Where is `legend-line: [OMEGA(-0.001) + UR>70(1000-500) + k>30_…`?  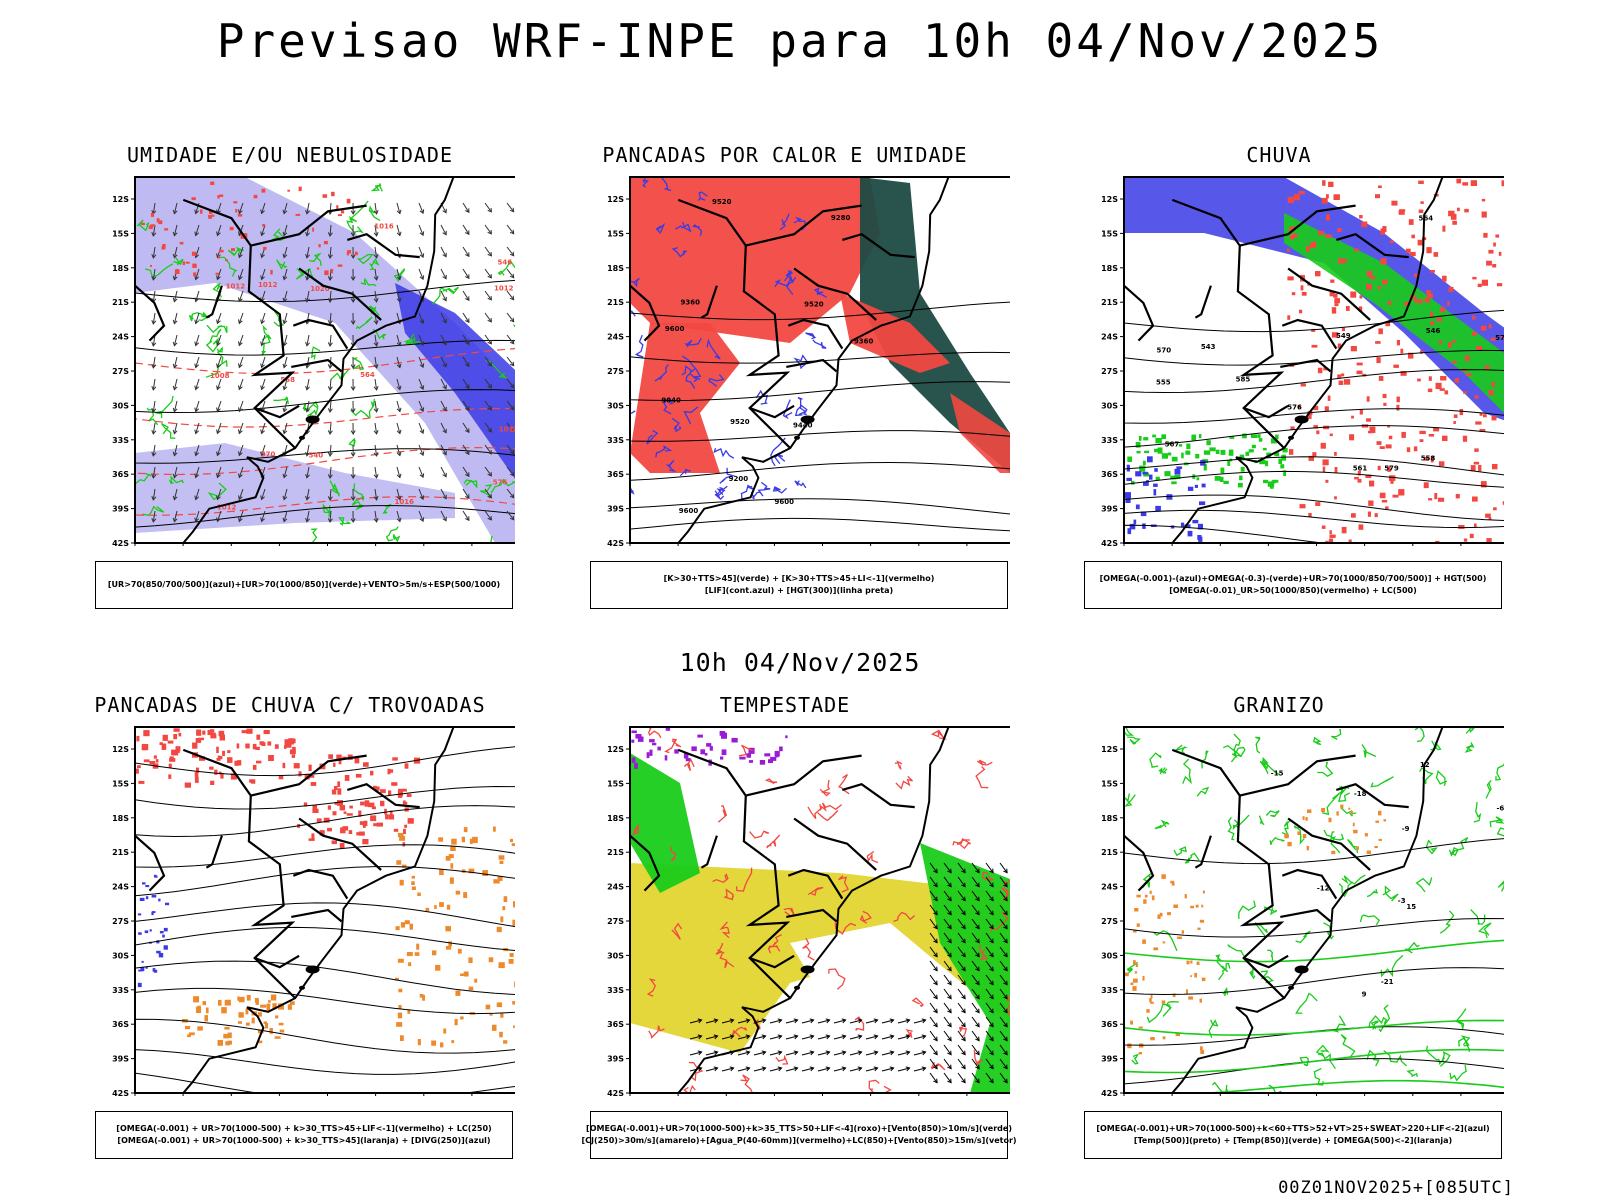 legend-line: [OMEGA(-0.001) + UR>70(1000-500) + k>30_… is located at coordinates (304, 1128).